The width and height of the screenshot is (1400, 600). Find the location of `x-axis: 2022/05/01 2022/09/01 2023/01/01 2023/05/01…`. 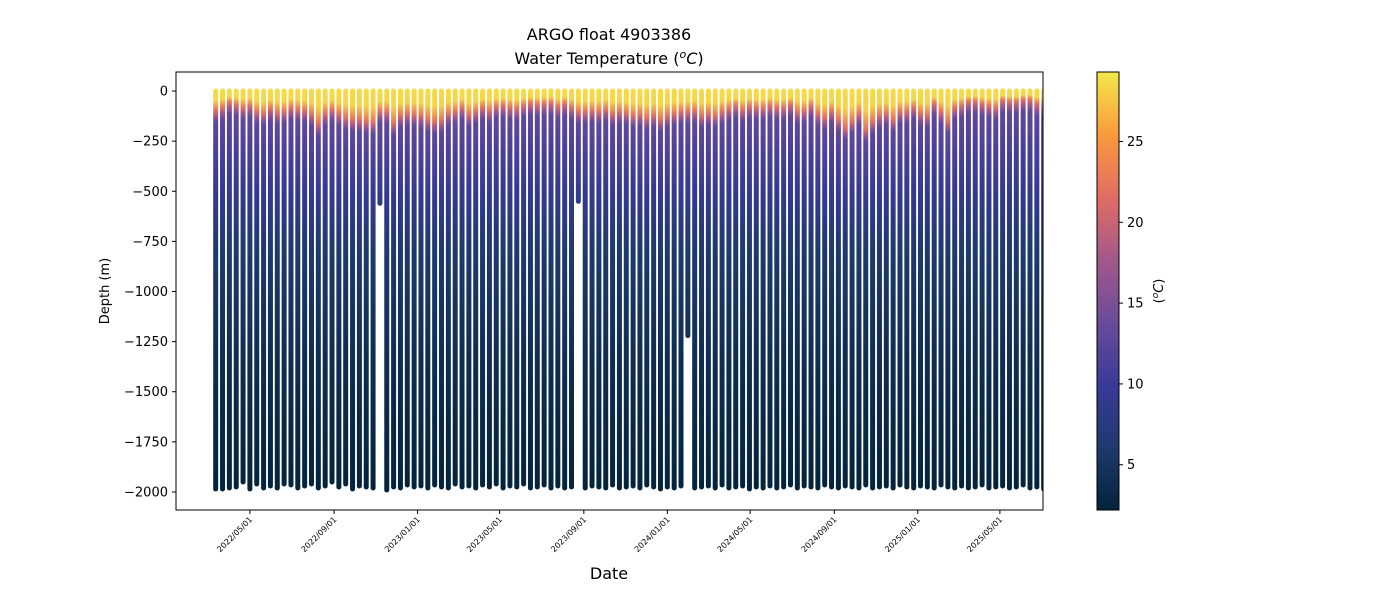

x-axis: 2022/05/01 2022/09/01 2023/01/01 2023/05/01… is located at coordinates (609, 532).